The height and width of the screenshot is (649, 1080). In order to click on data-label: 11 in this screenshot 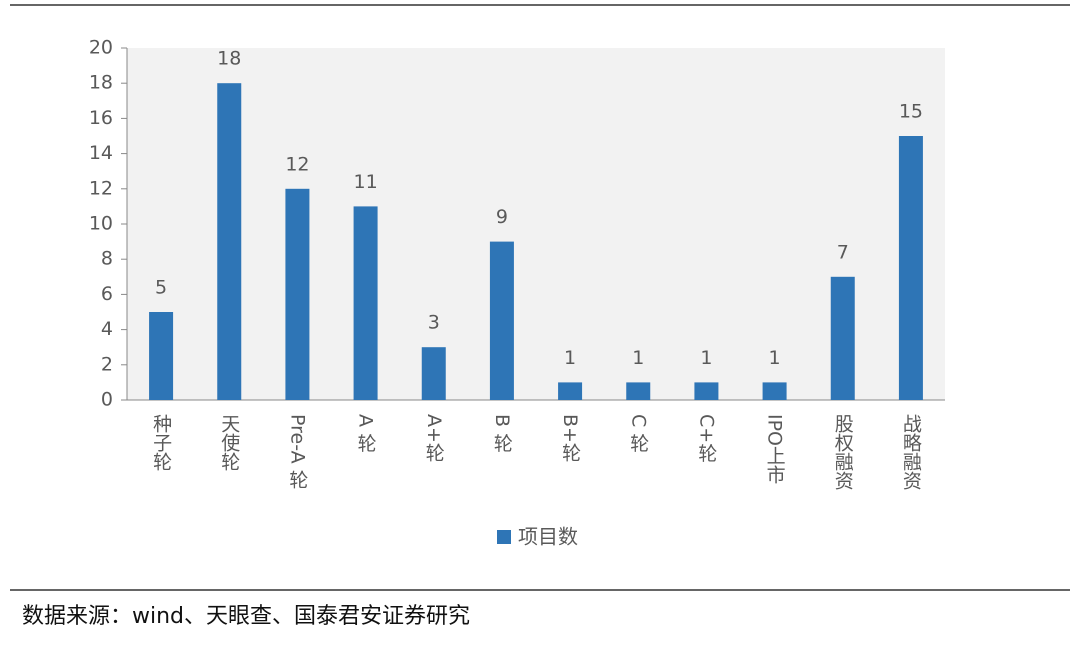, I will do `click(365, 182)`.